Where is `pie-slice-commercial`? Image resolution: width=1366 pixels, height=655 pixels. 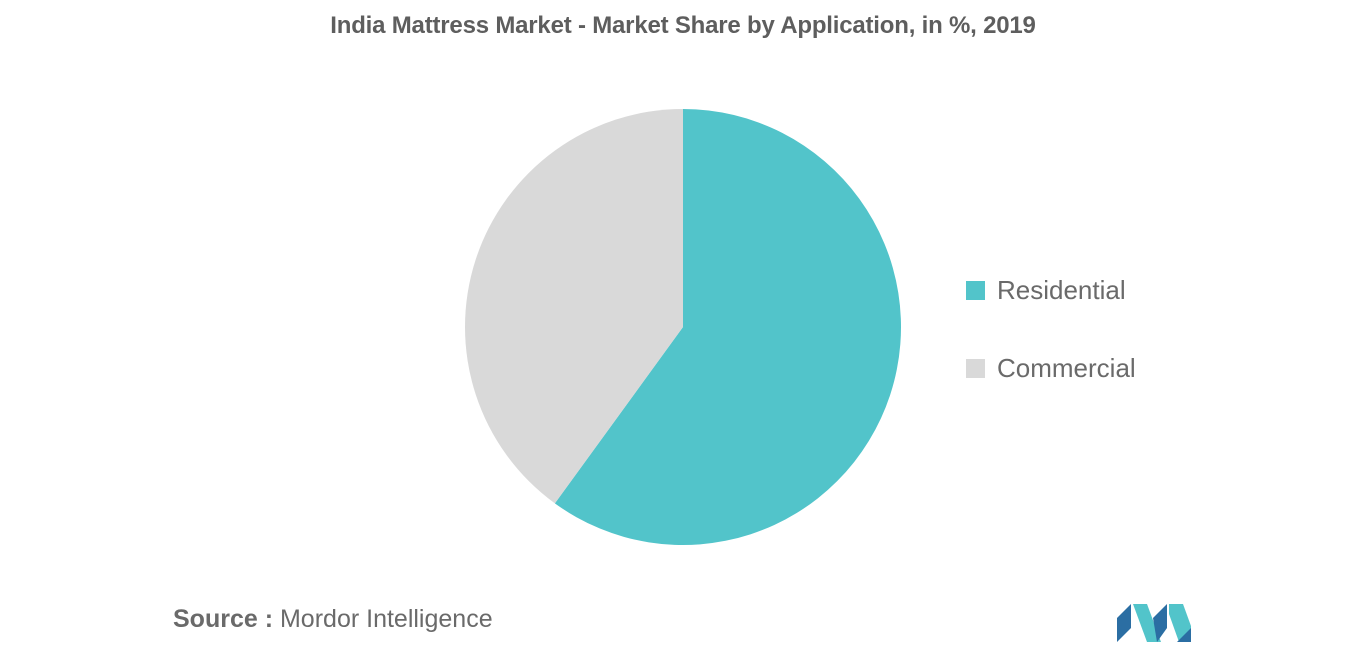 pie-slice-commercial is located at coordinates (574, 306).